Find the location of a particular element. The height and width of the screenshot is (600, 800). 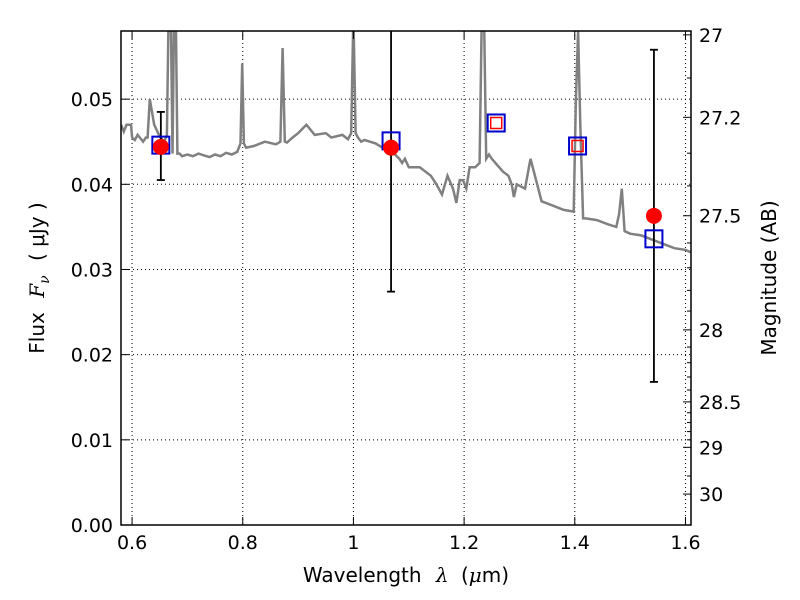

x-tick-label: 0.8 is located at coordinates (243, 543).